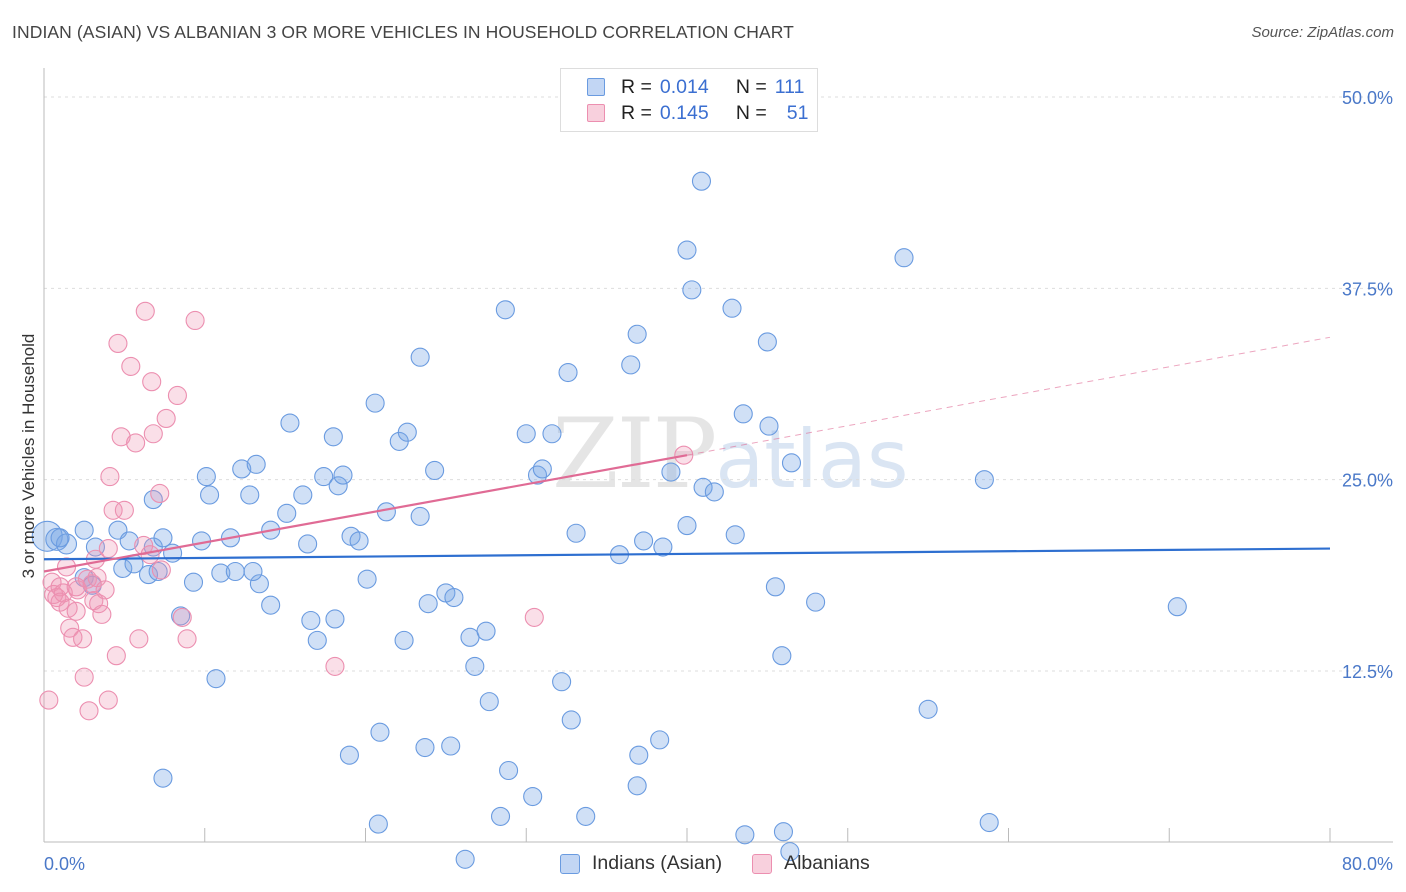 The height and width of the screenshot is (892, 1406). Describe the element at coordinates (657, 863) in the screenshot. I see `series-label-indians: Indians (Asian)` at that location.